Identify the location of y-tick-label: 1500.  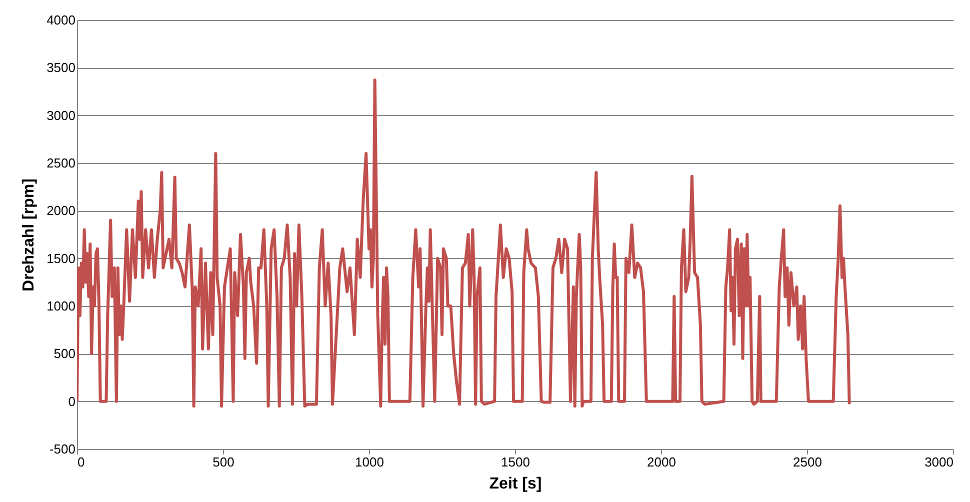
(61, 258).